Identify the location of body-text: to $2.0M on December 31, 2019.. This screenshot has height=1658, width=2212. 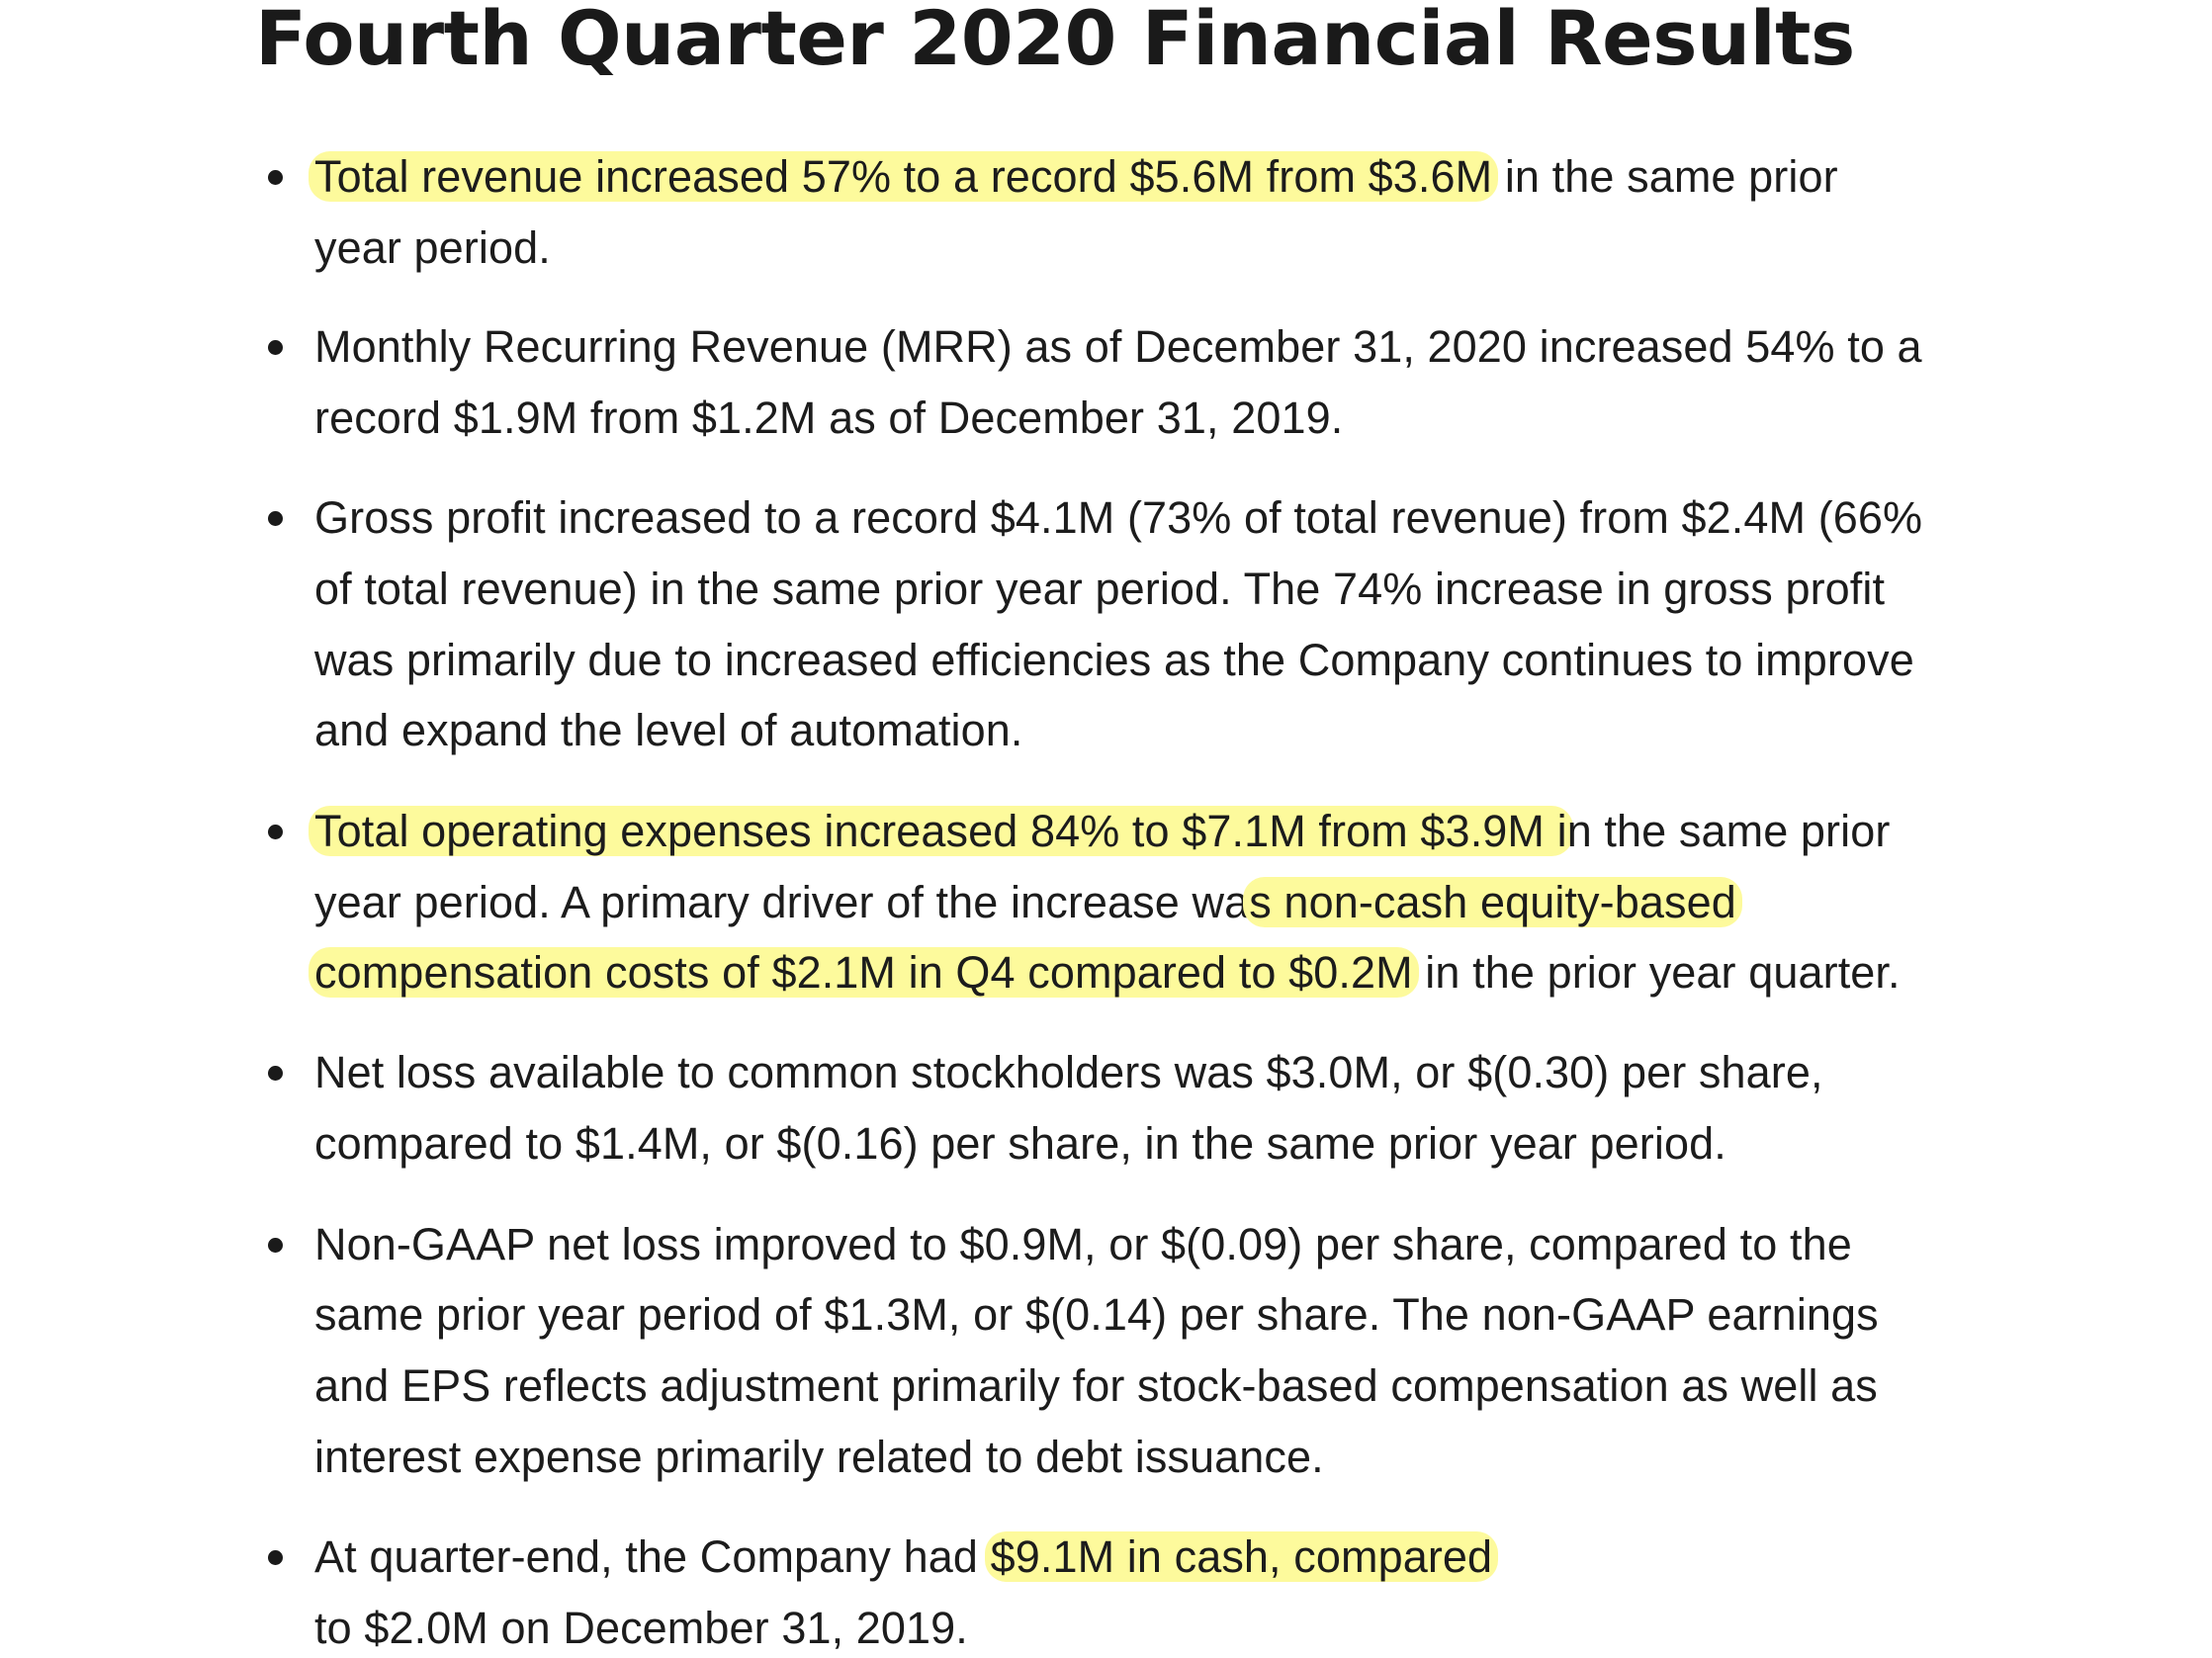
(641, 1628).